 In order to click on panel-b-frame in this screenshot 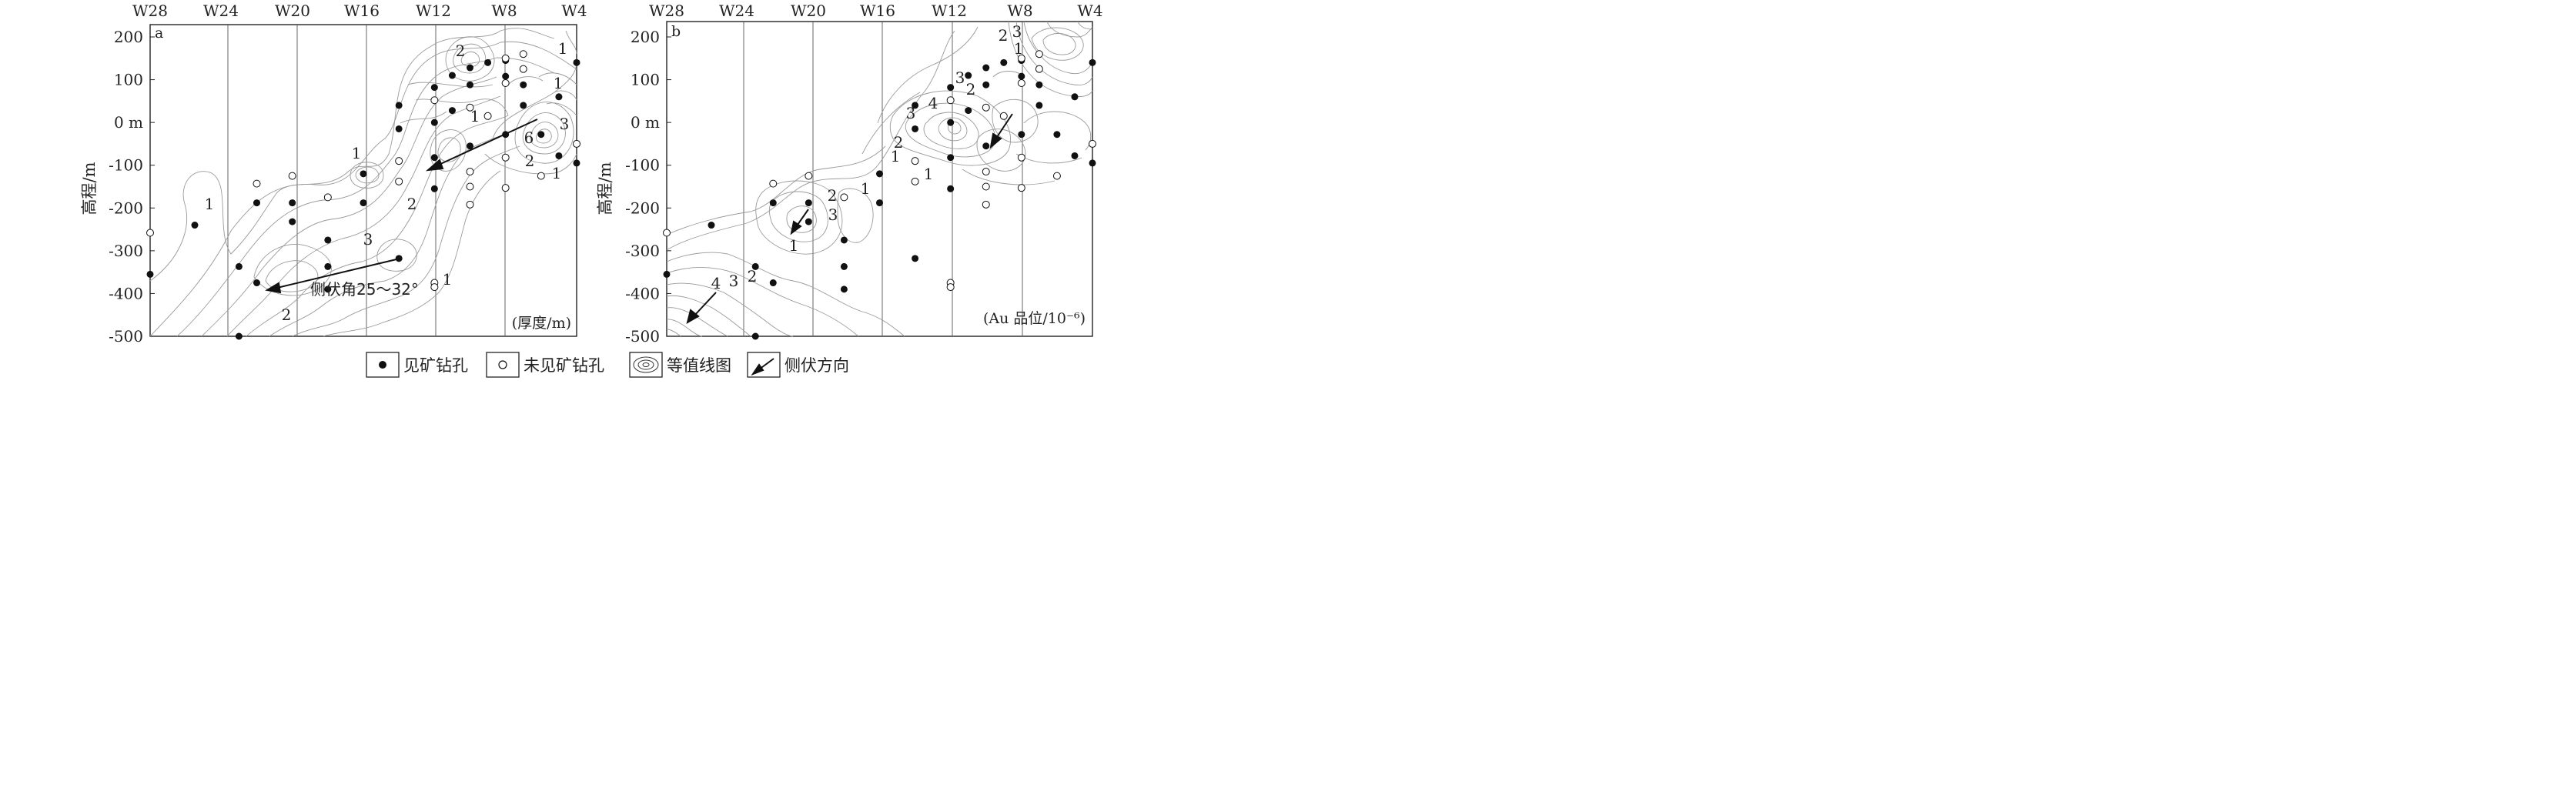, I will do `click(880, 179)`.